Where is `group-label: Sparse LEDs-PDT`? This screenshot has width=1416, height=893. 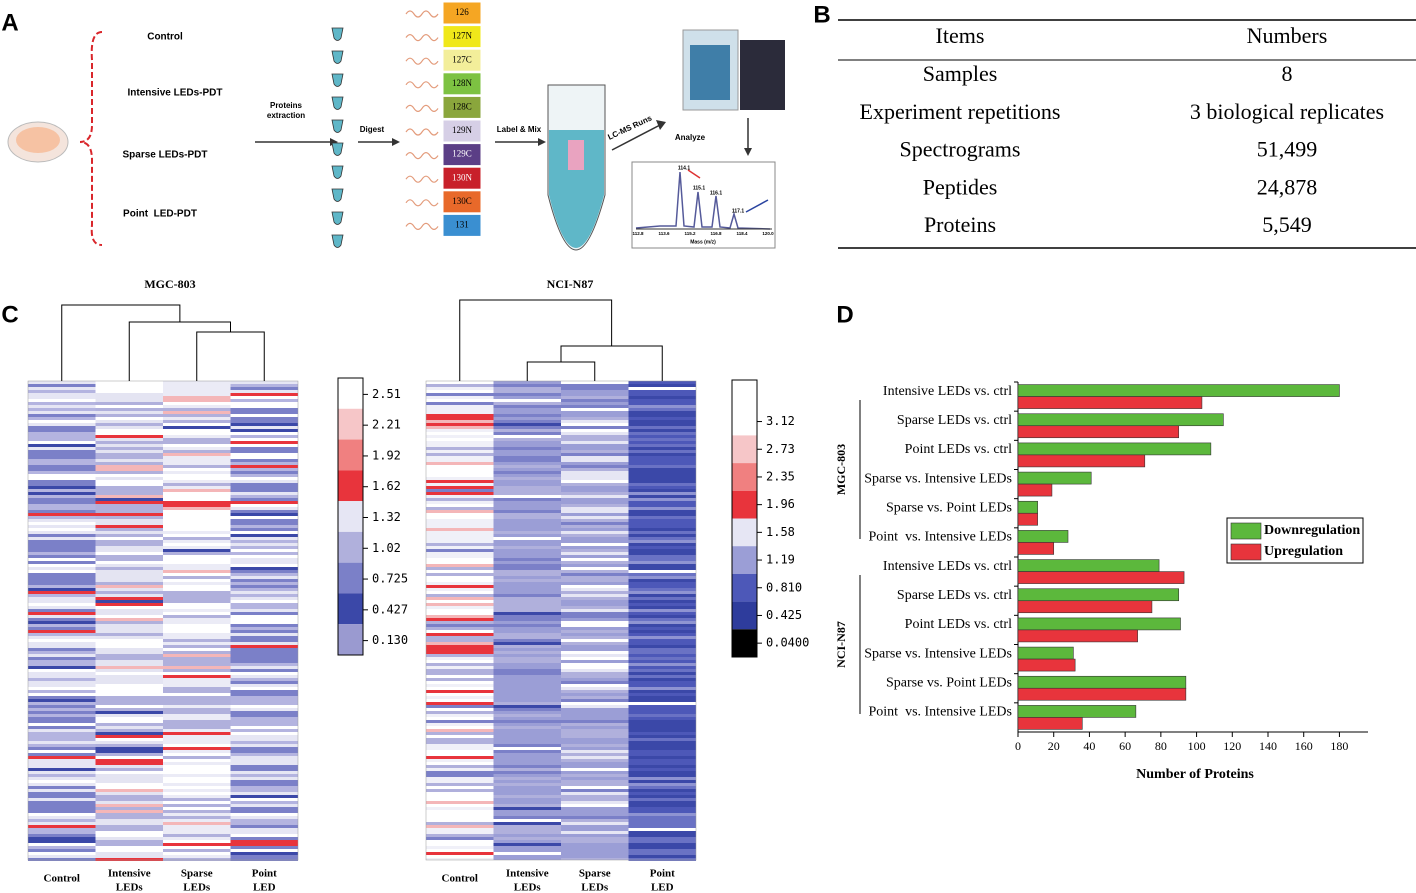 group-label: Sparse LEDs-PDT is located at coordinates (164, 155).